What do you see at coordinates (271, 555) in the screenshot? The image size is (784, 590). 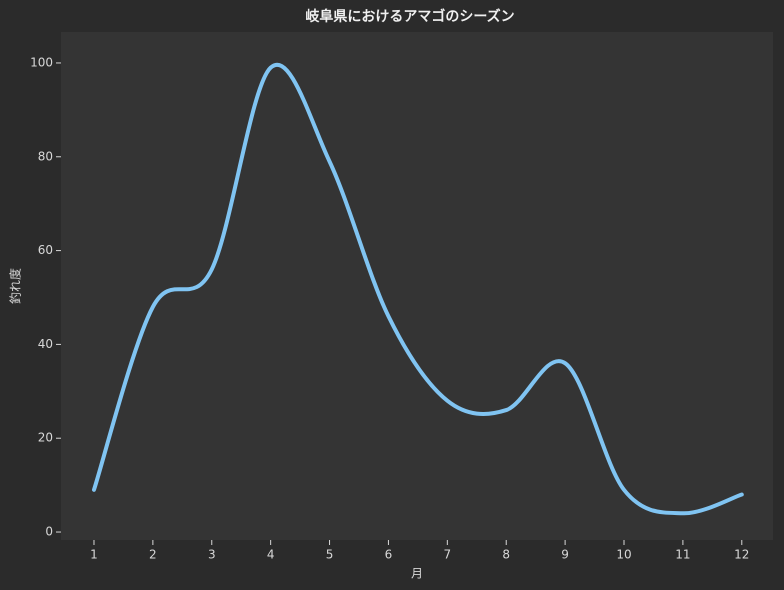 I see `x-tick-label: 4` at bounding box center [271, 555].